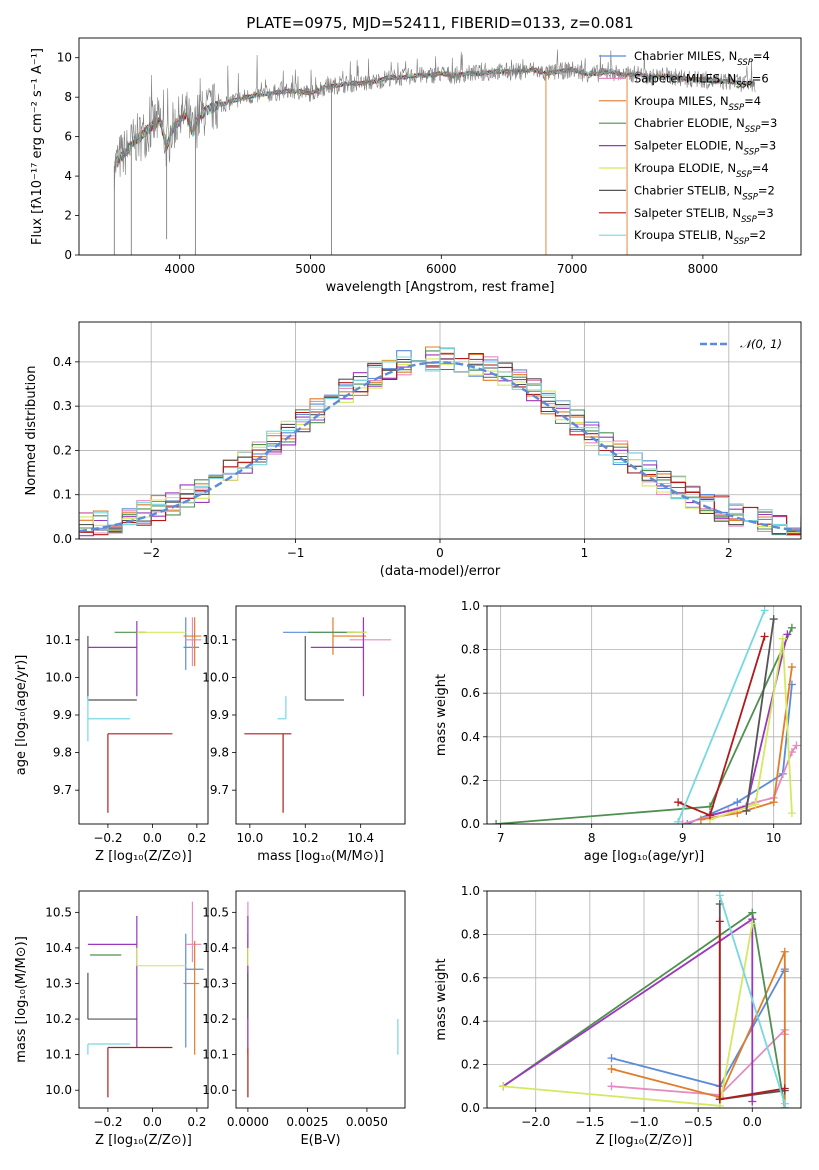 The height and width of the screenshot is (1170, 819). What do you see at coordinates (441, 269) in the screenshot?
I see `x-tick-label: 6000` at bounding box center [441, 269].